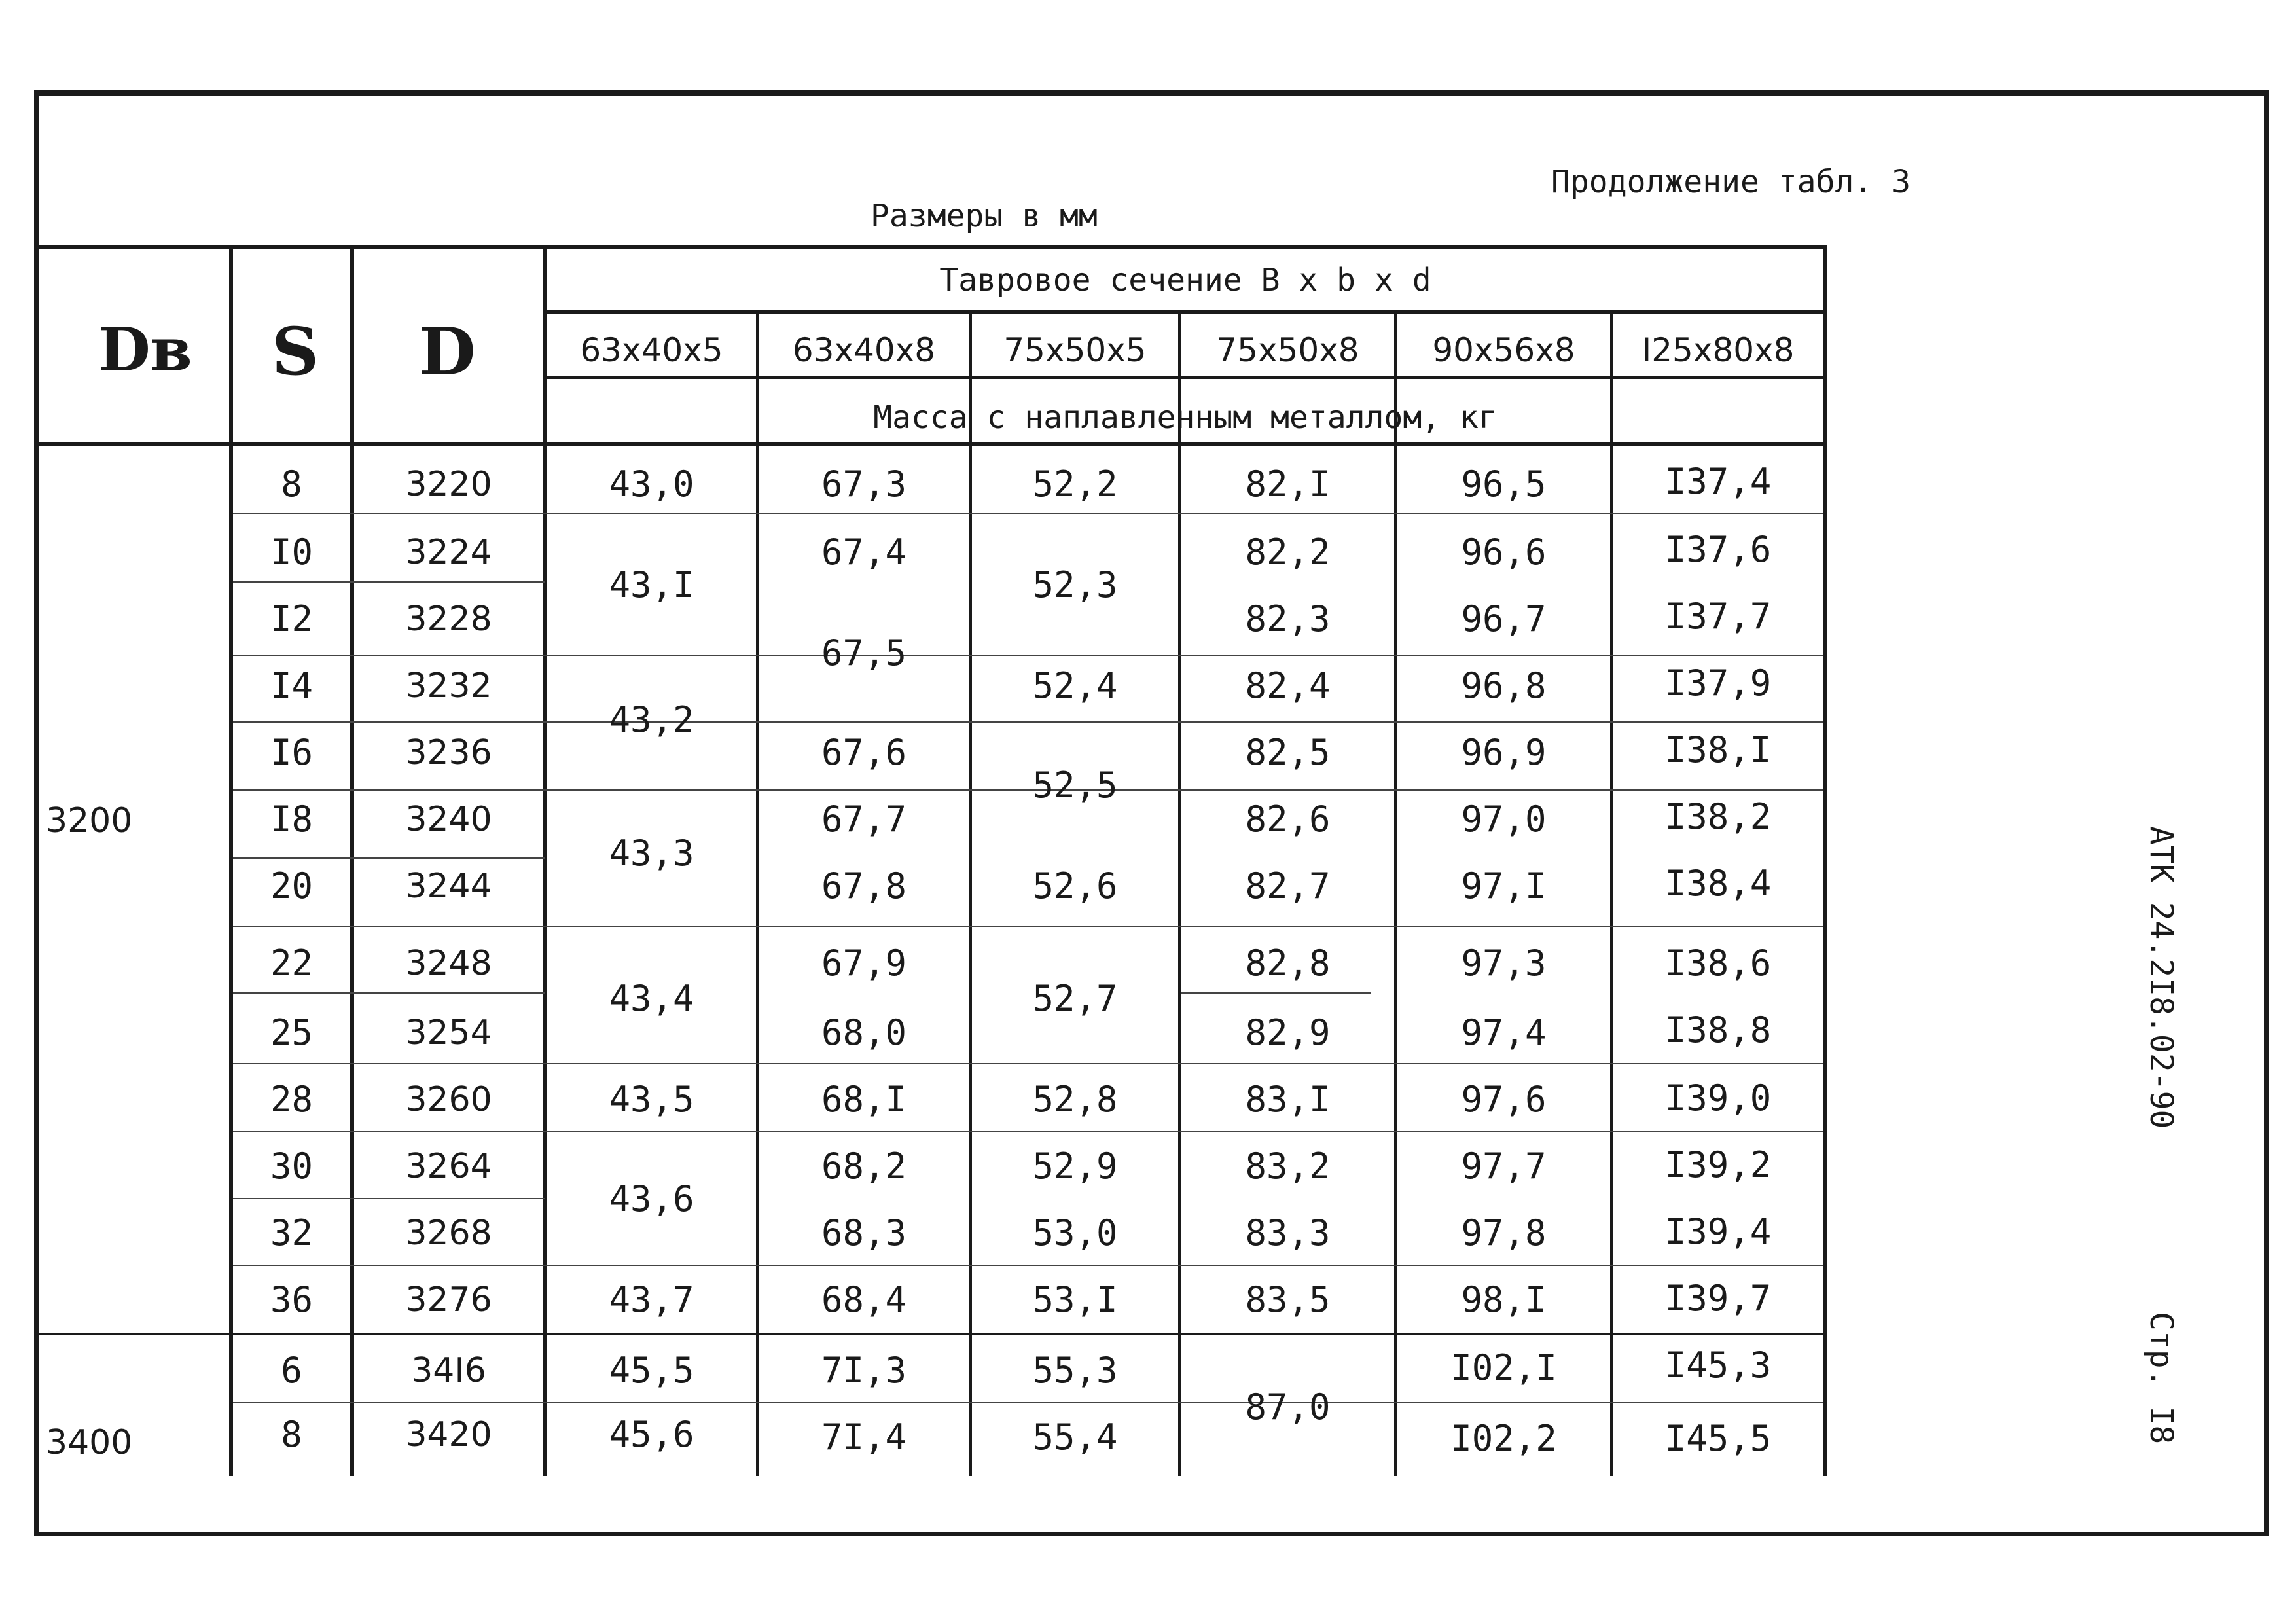  I want to click on mass-cell: I02,I, so click(1503, 1367).